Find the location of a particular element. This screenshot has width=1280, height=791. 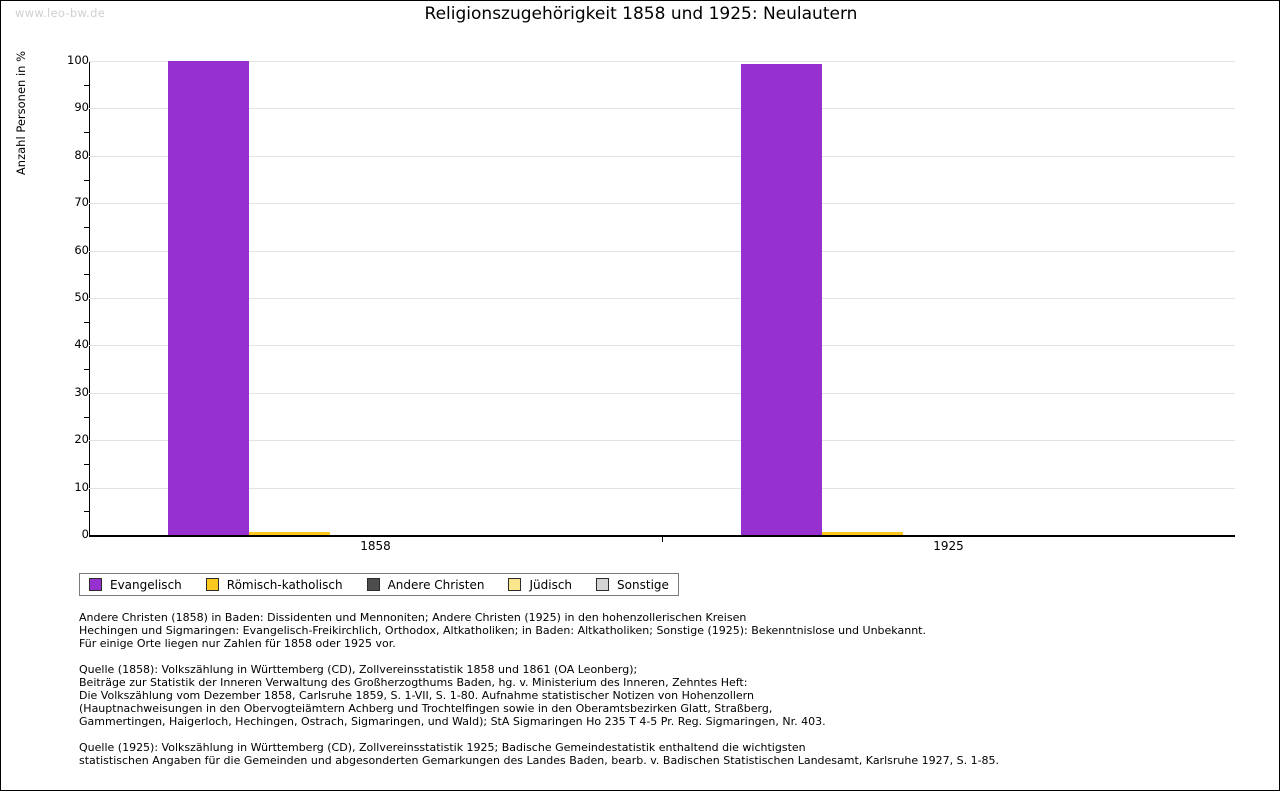

bar-1858-evangelisch is located at coordinates (208, 298).